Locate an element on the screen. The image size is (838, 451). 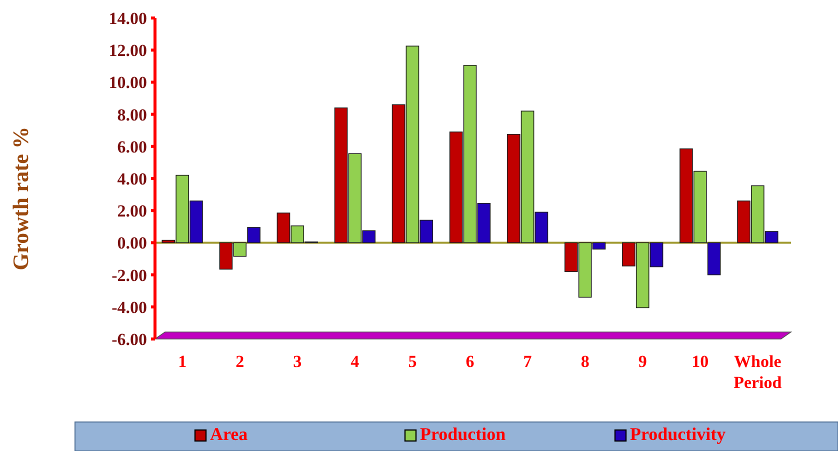
y-tick-label: 2.00 is located at coordinates (132, 211).